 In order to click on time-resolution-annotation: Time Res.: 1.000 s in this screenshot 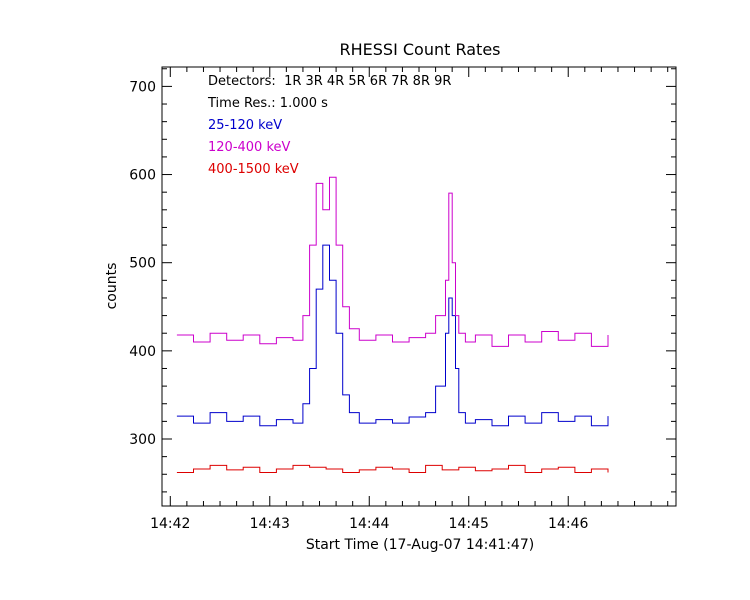, I will do `click(267, 103)`.